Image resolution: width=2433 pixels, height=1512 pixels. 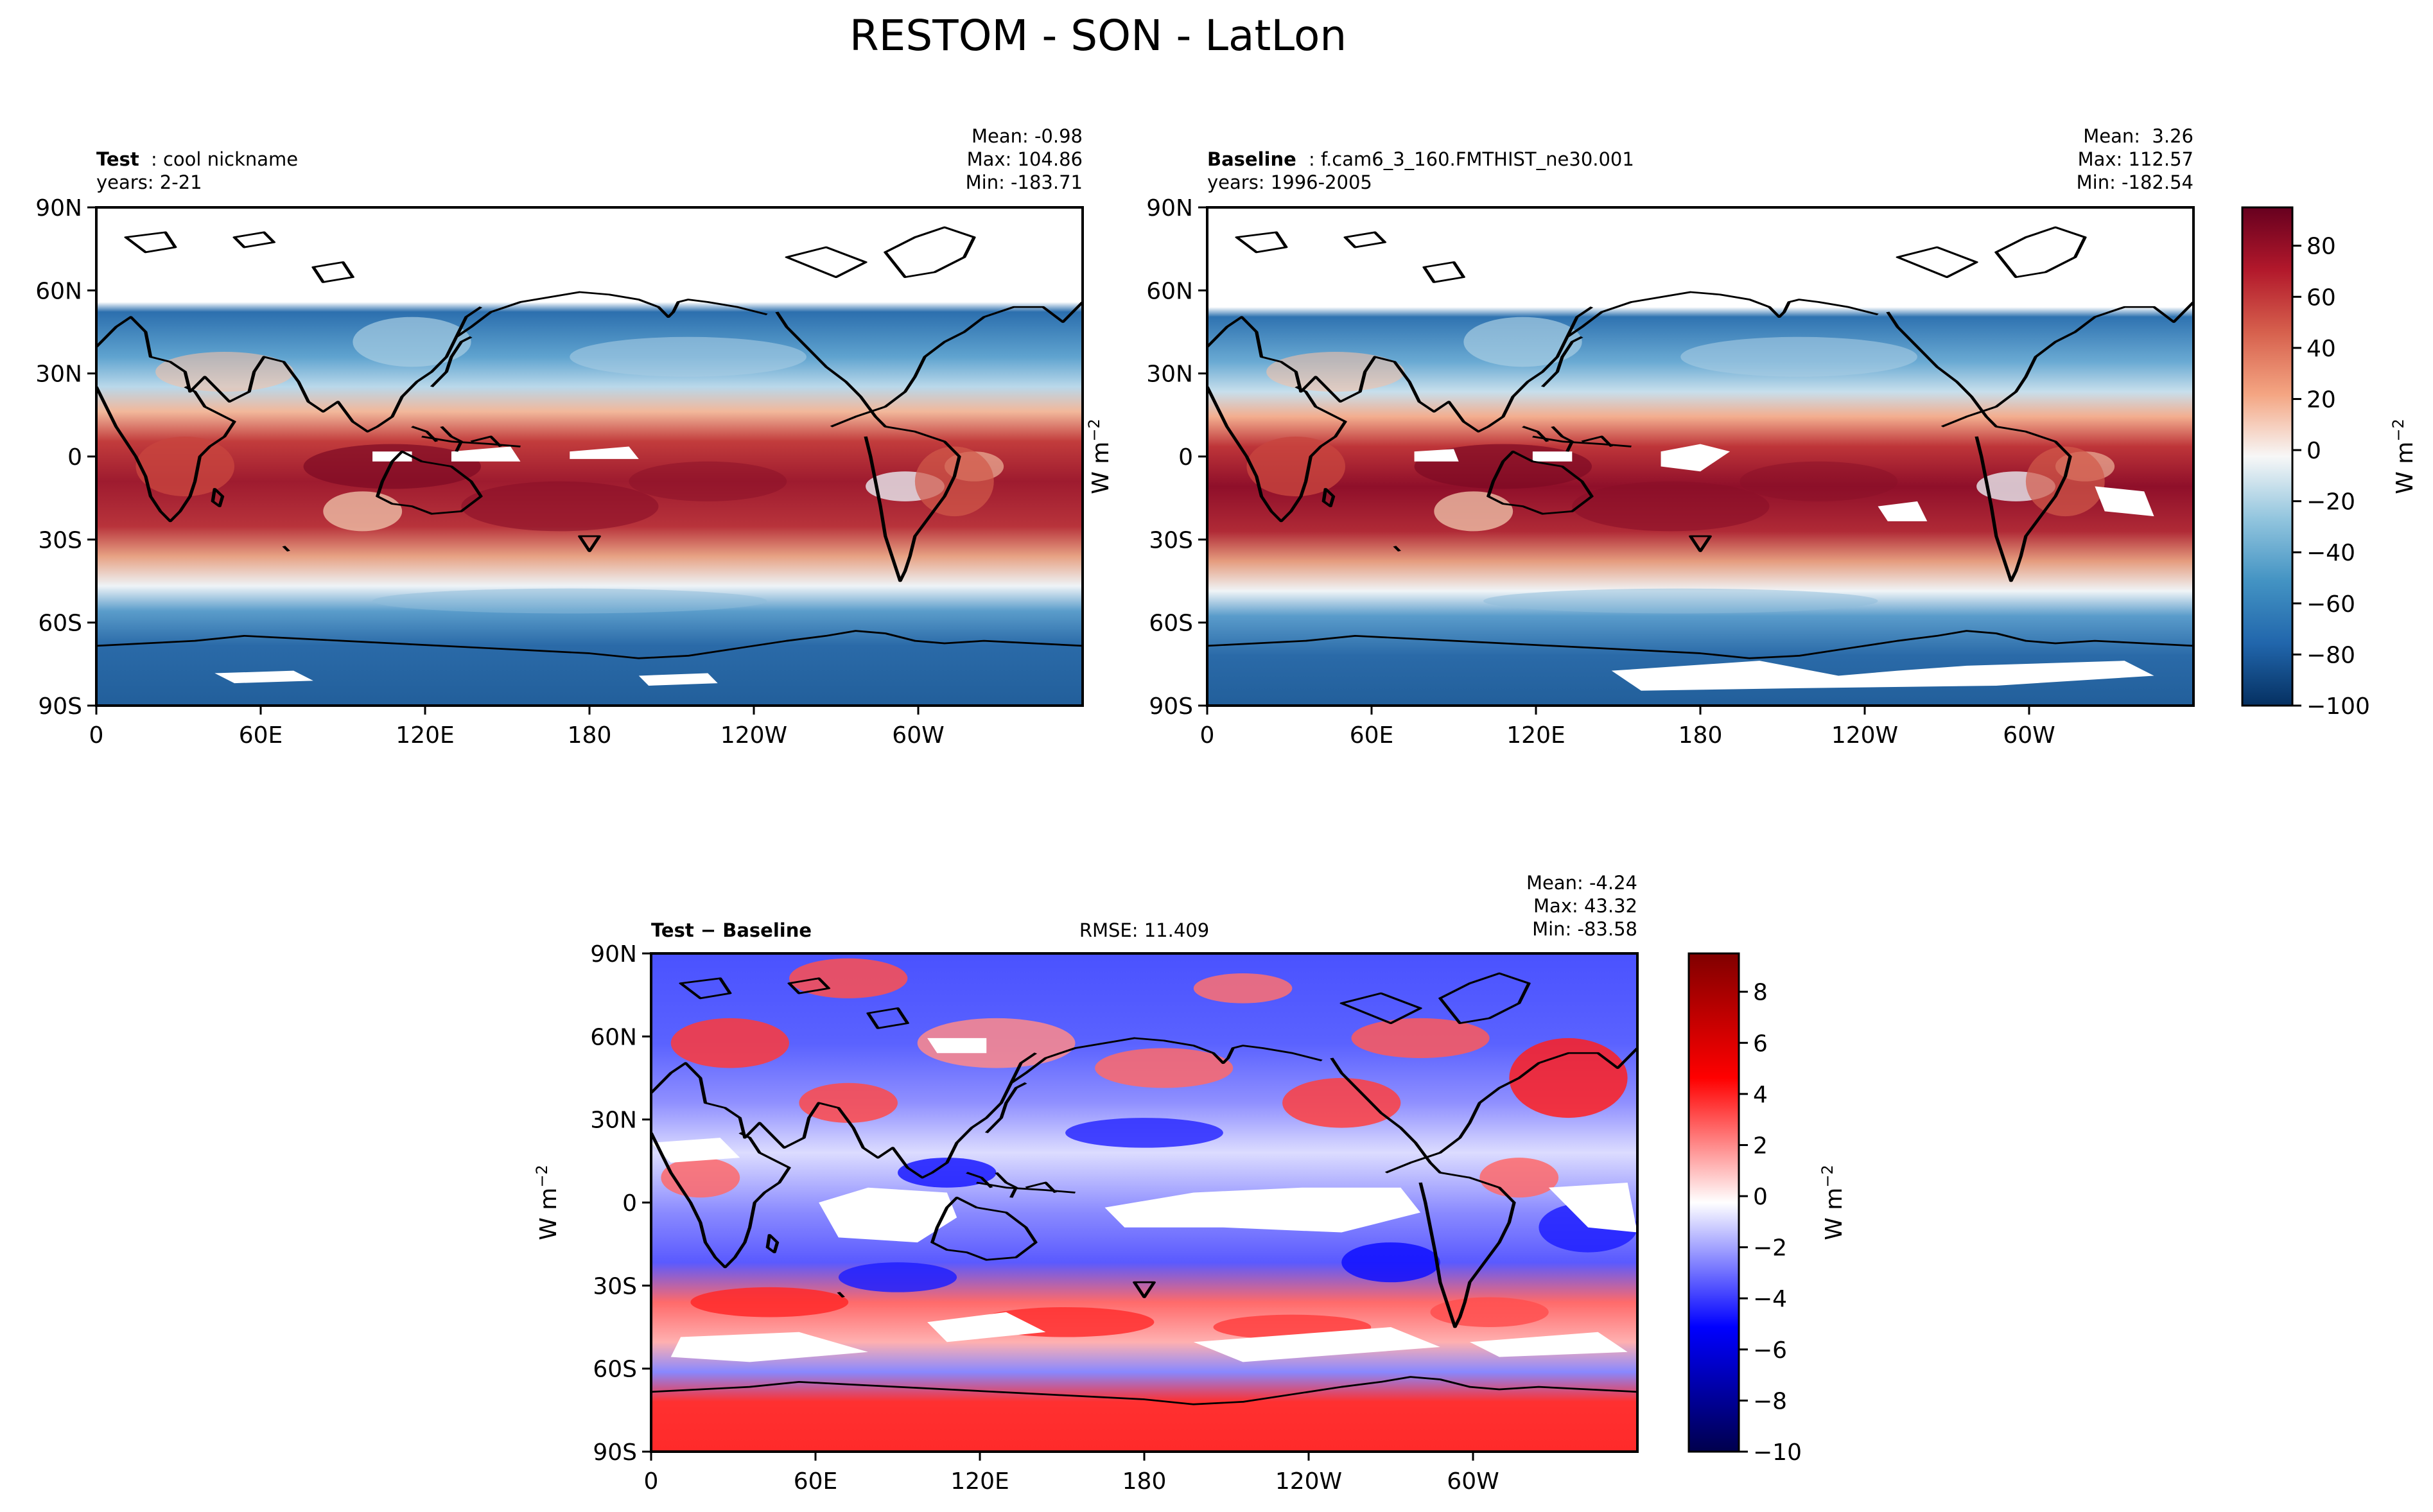 I want to click on diff-colorbar-tick-label: 8, so click(x=1760, y=993).